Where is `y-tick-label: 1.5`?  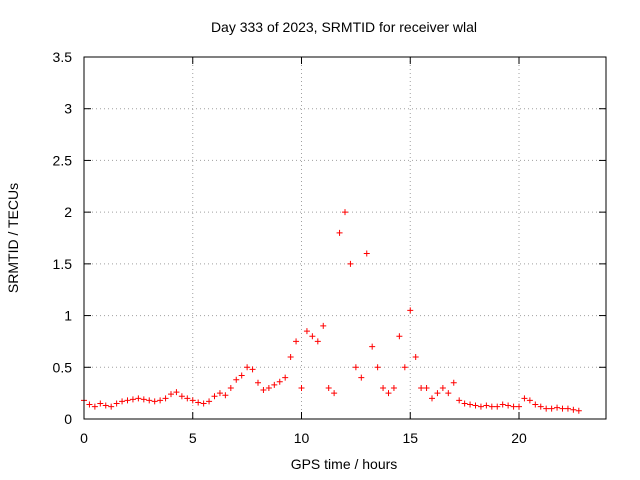 y-tick-label: 1.5 is located at coordinates (63, 264).